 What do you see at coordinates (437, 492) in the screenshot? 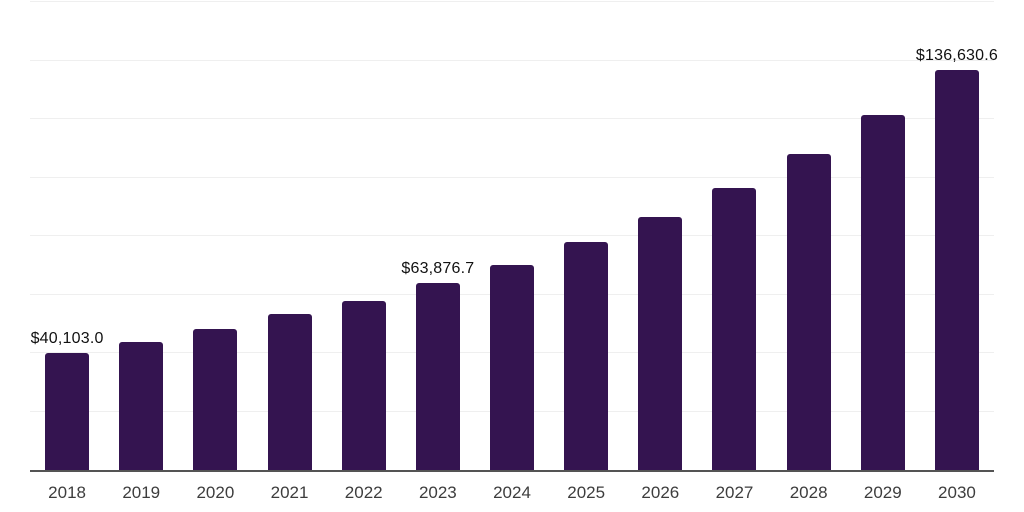
I see `x-tick-label: 2023` at bounding box center [437, 492].